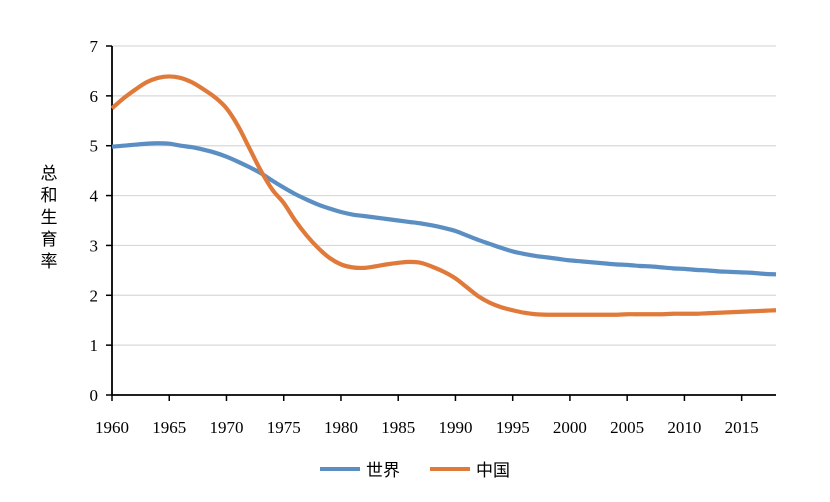  I want to click on legend-item-china: 中国, so click(470, 468).